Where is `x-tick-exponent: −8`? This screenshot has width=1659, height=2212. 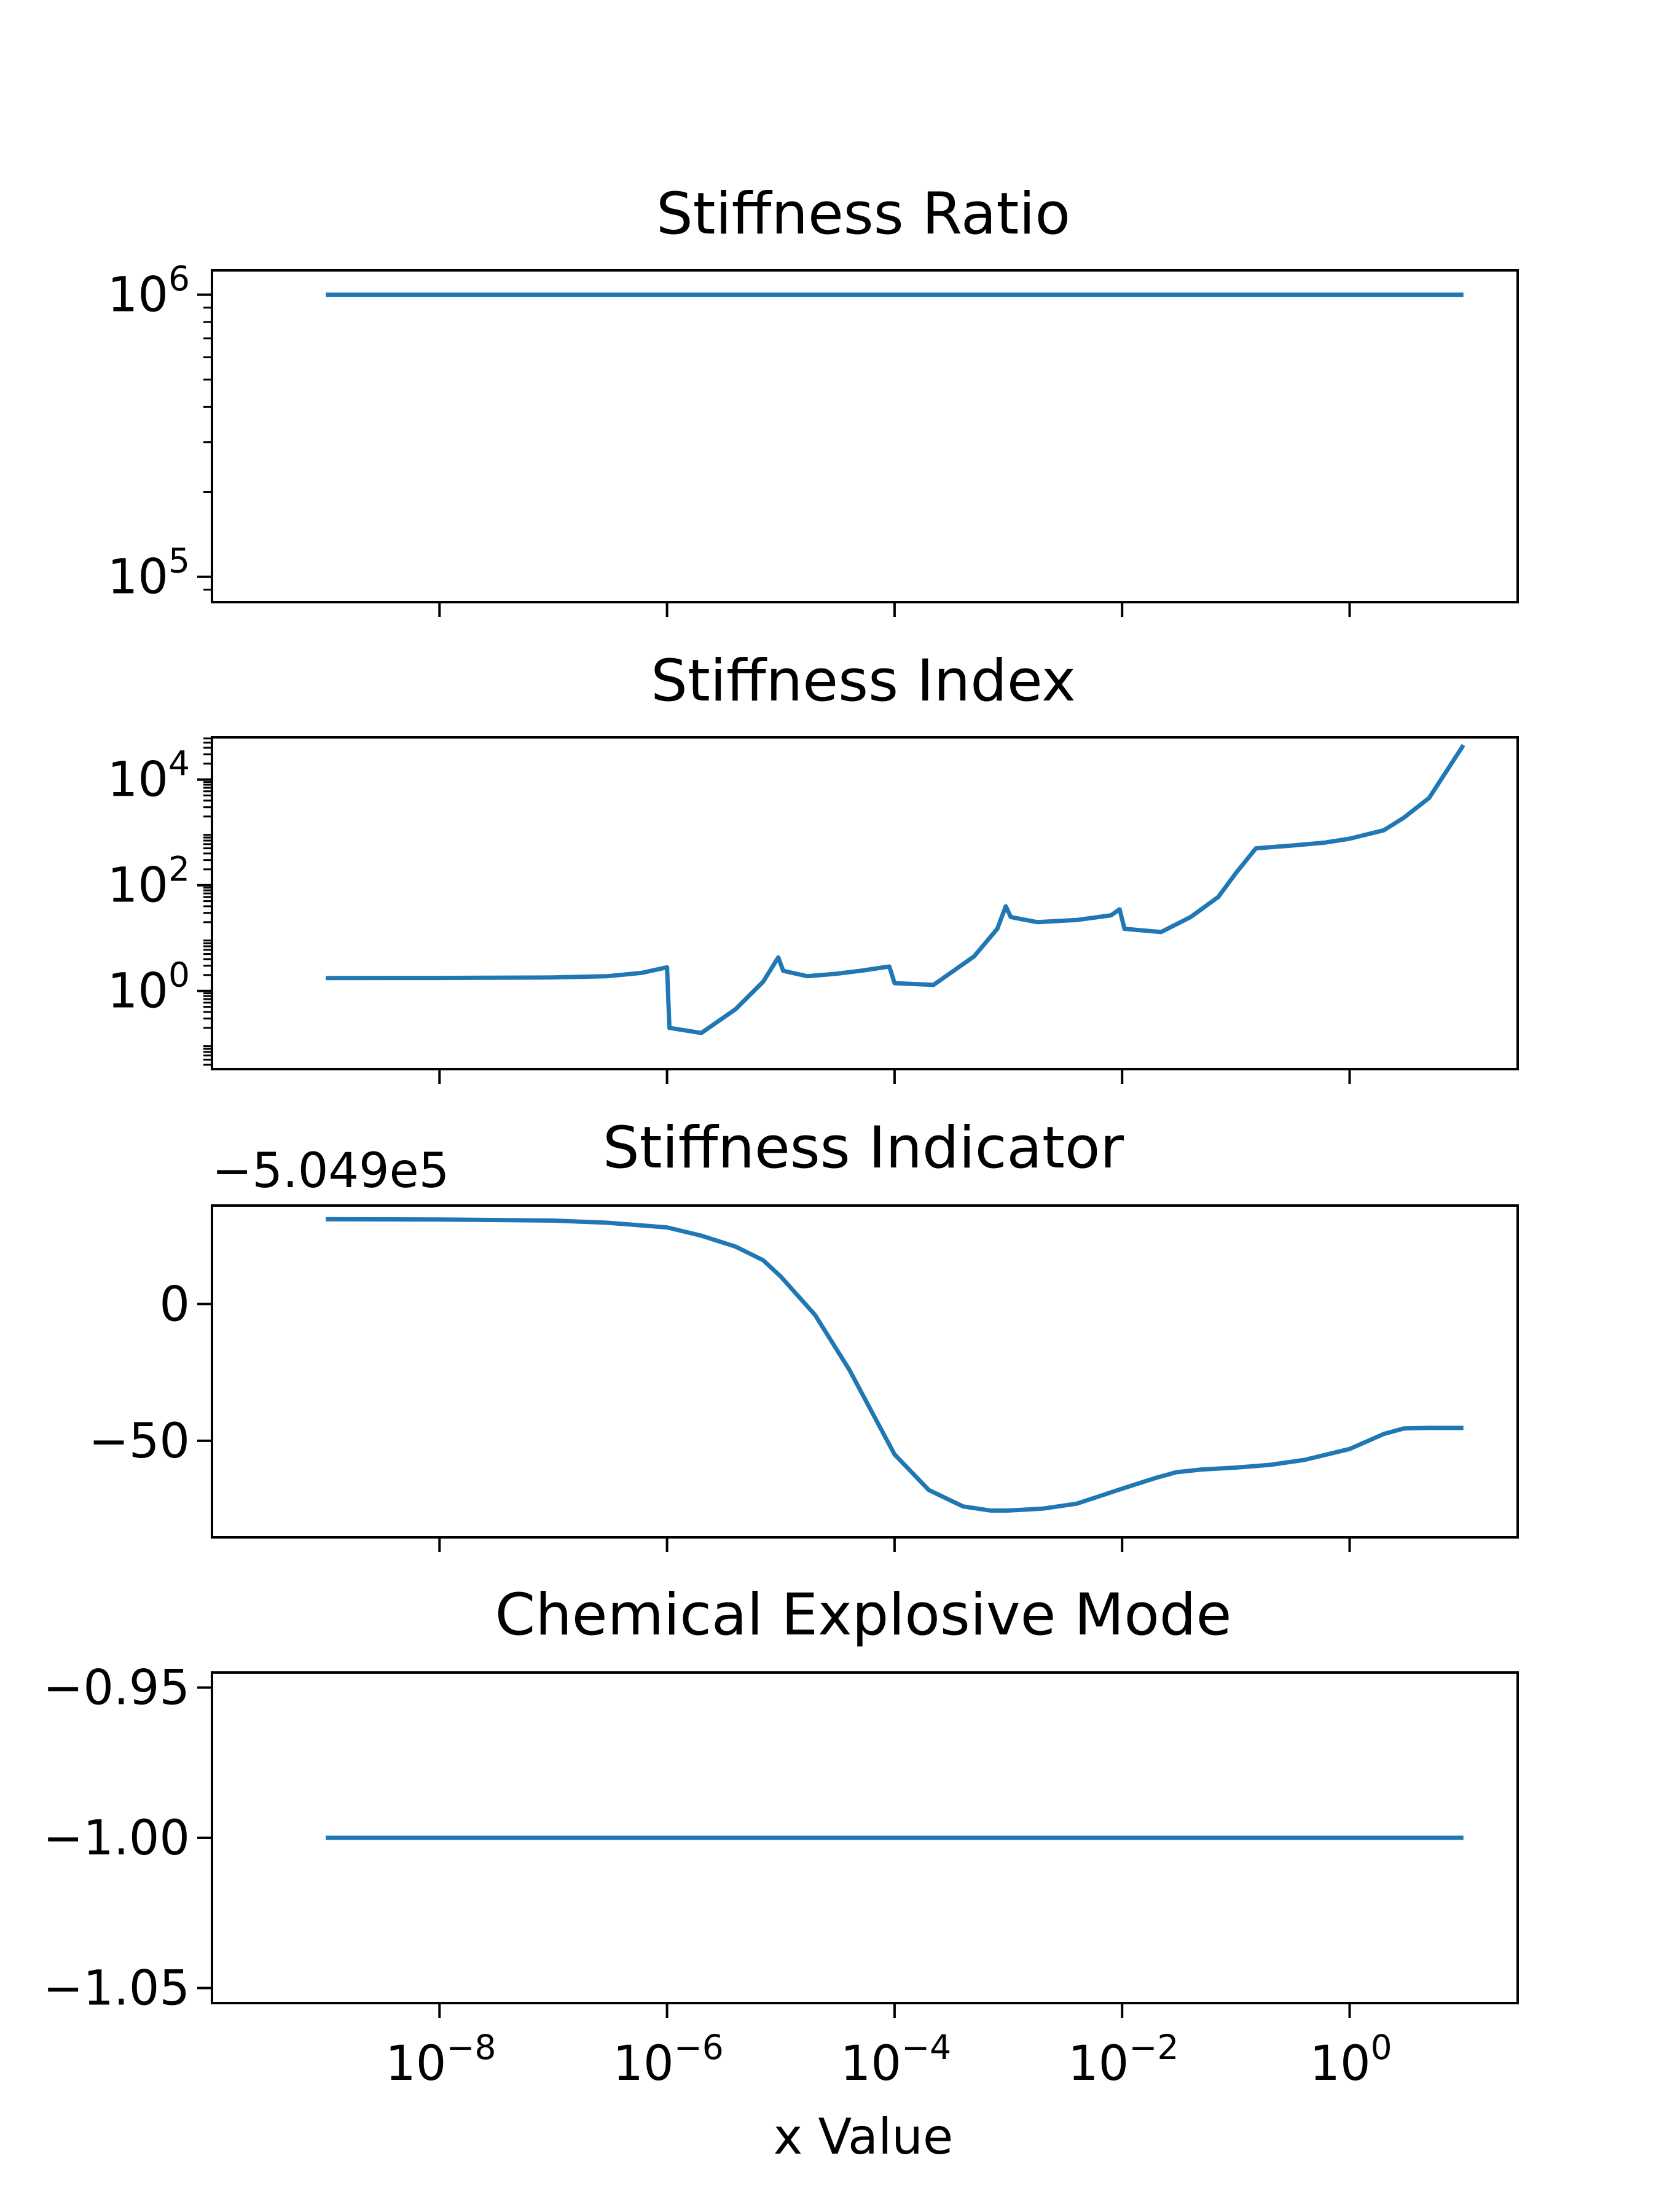 x-tick-exponent: −8 is located at coordinates (471, 2047).